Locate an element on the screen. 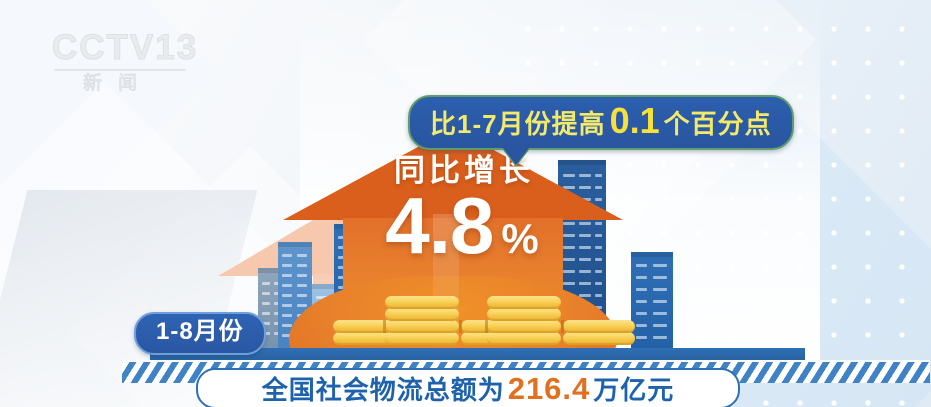 This screenshot has width=931, height=407. comparison-banner: 比1-7月份提高 0.1 个百分点 is located at coordinates (601, 130).